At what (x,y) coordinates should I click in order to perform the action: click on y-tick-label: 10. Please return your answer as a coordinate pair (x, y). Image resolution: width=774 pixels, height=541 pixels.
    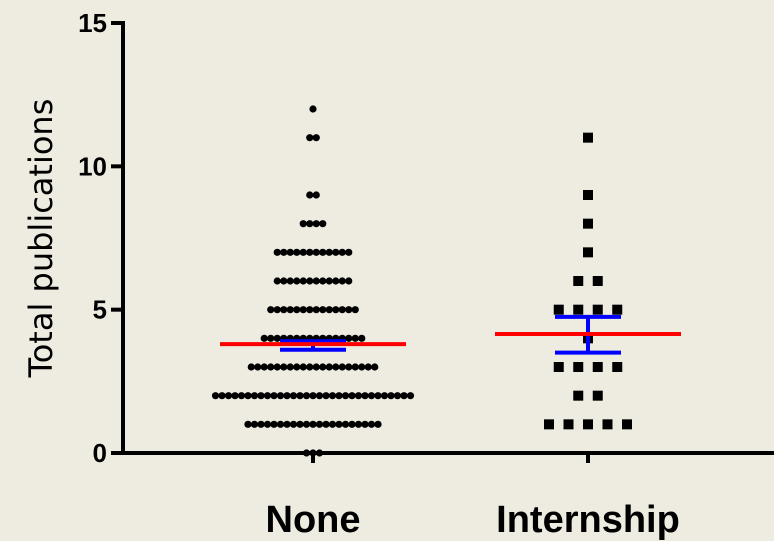
    Looking at the image, I should click on (92, 166).